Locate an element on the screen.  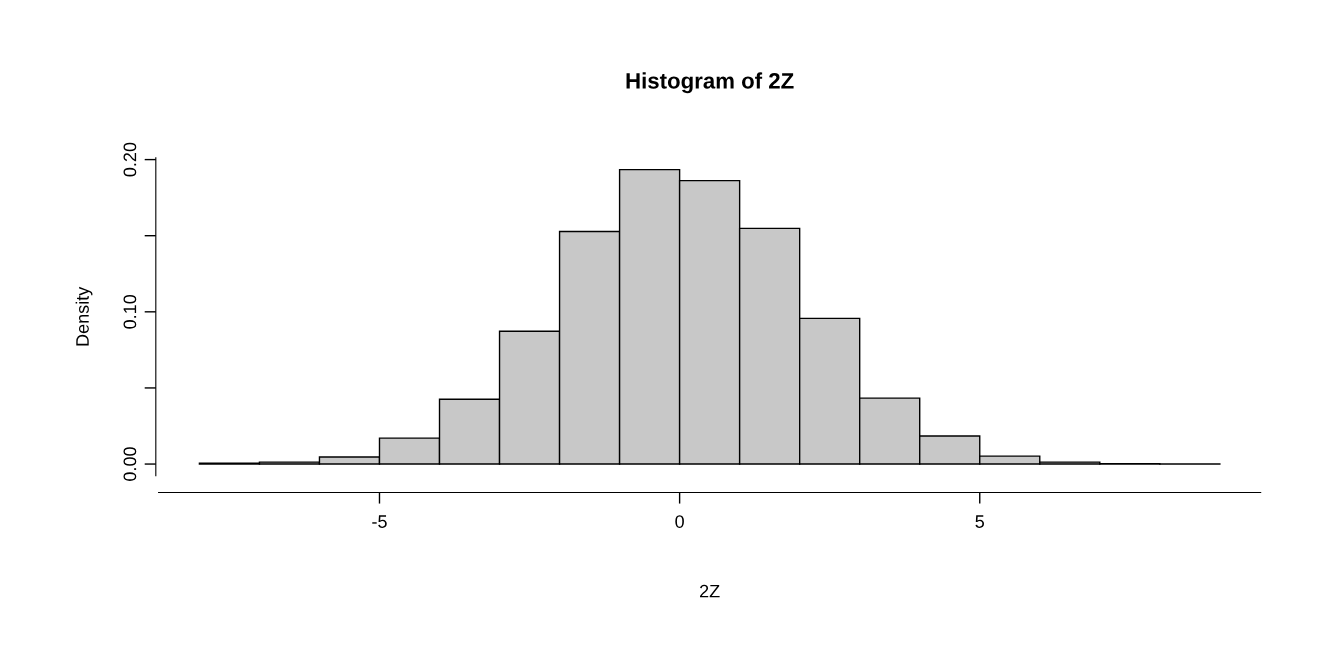
x-tick-label: 0 is located at coordinates (679, 521).